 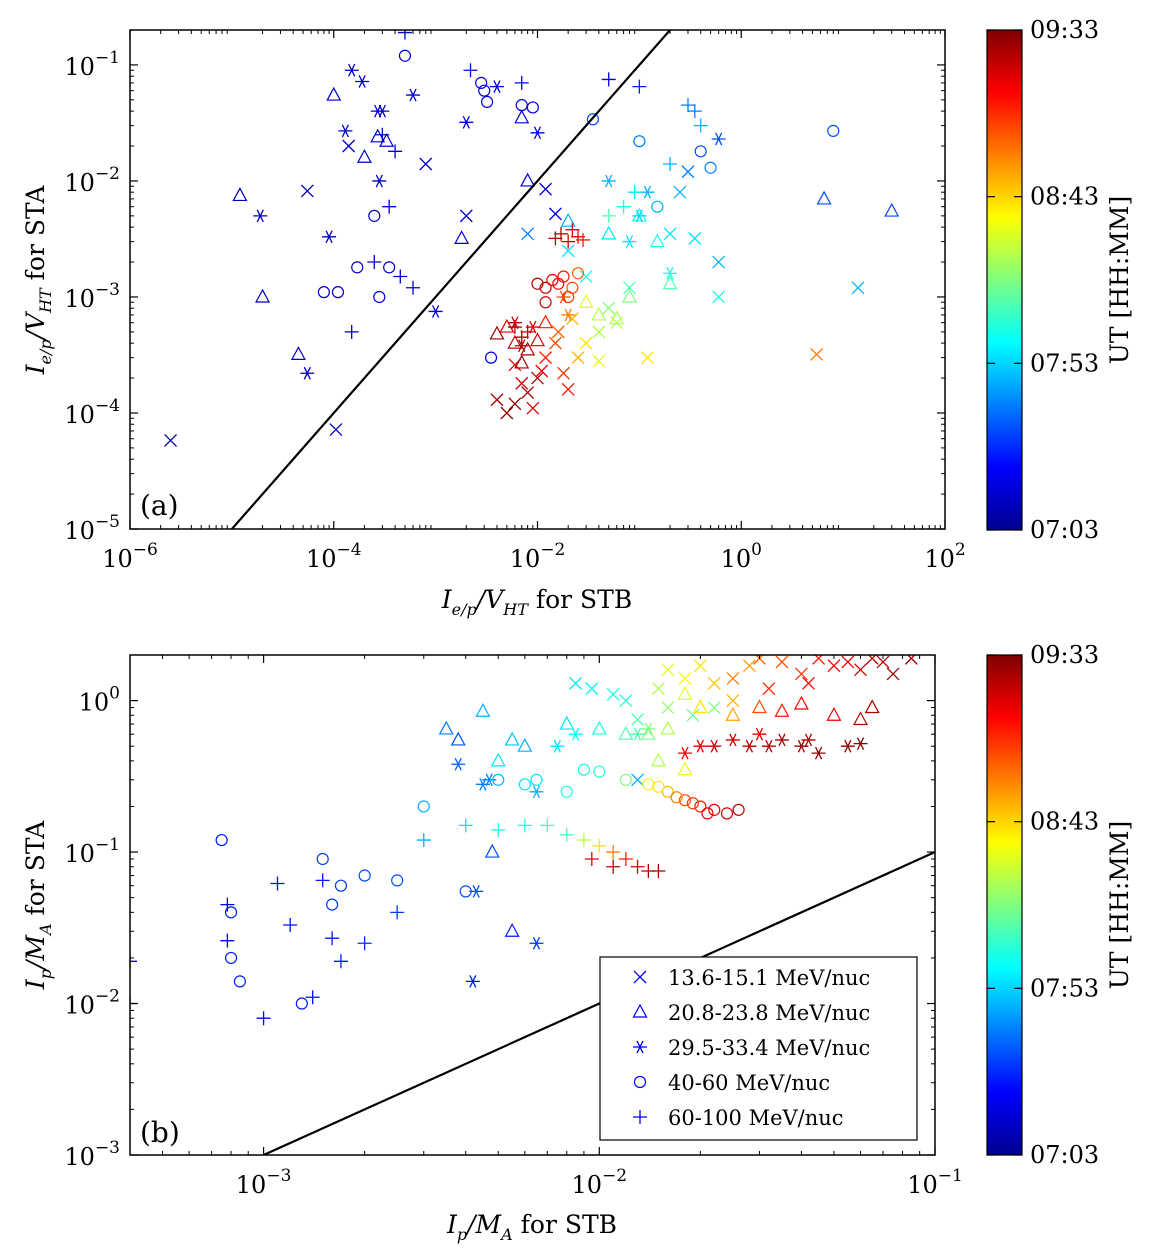 What do you see at coordinates (640, 1047) in the screenshot?
I see `legend-marker-asterisk` at bounding box center [640, 1047].